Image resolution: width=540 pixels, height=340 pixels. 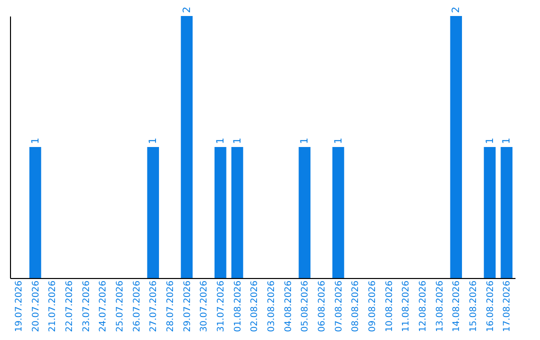 I want to click on x-tick-label: 24.07.2026, so click(x=103, y=306).